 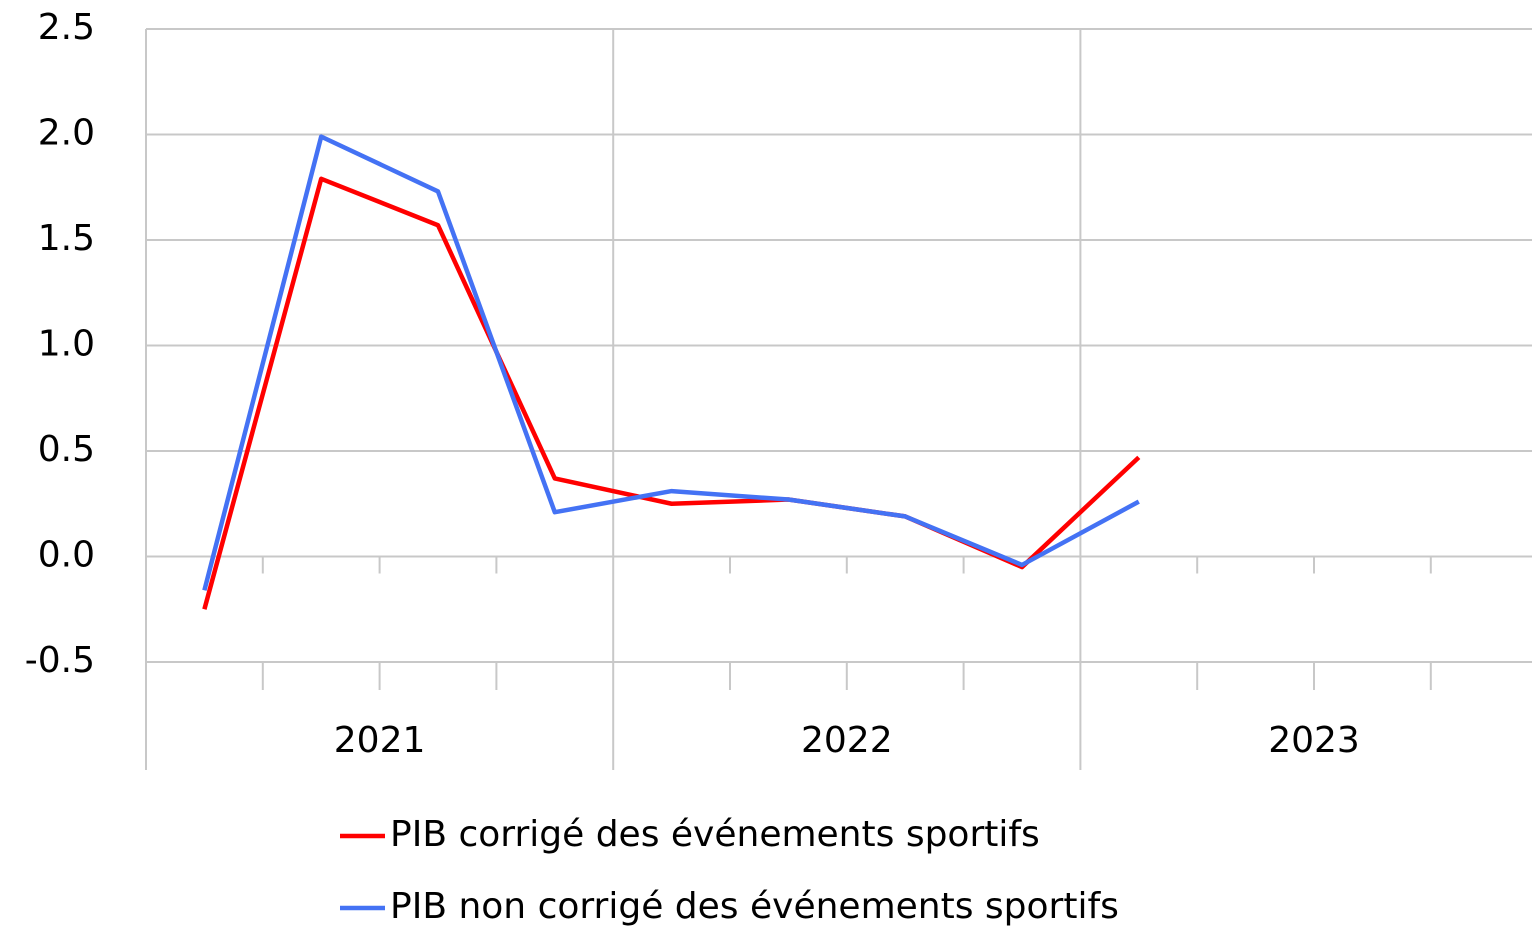 I want to click on y-tick-label: -0.5, so click(x=60, y=660).